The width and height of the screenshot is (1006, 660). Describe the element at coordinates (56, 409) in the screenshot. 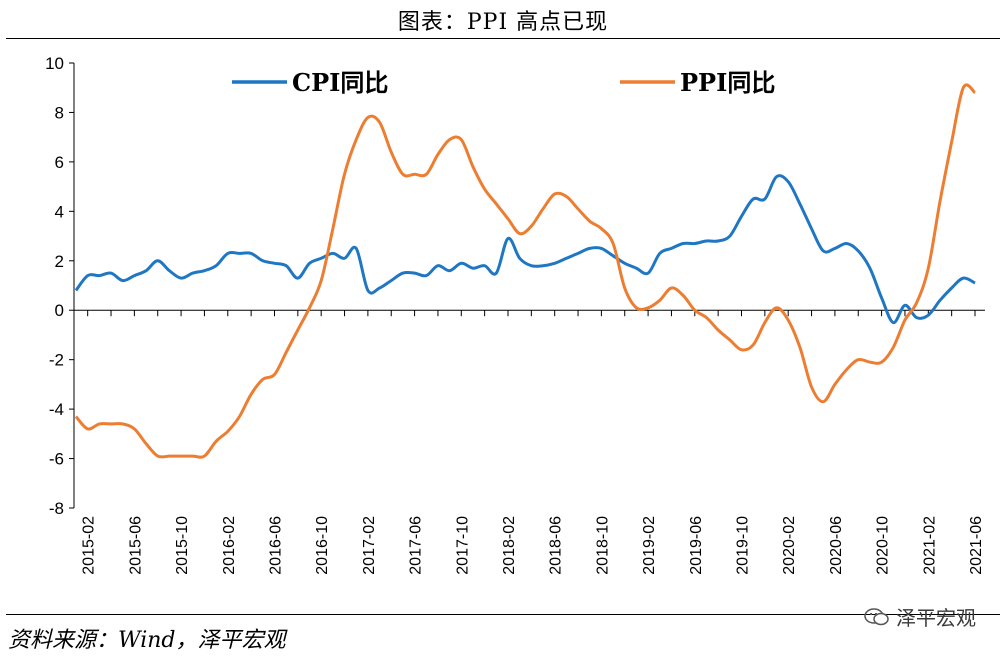

I see `y-tick-label: -4` at that location.